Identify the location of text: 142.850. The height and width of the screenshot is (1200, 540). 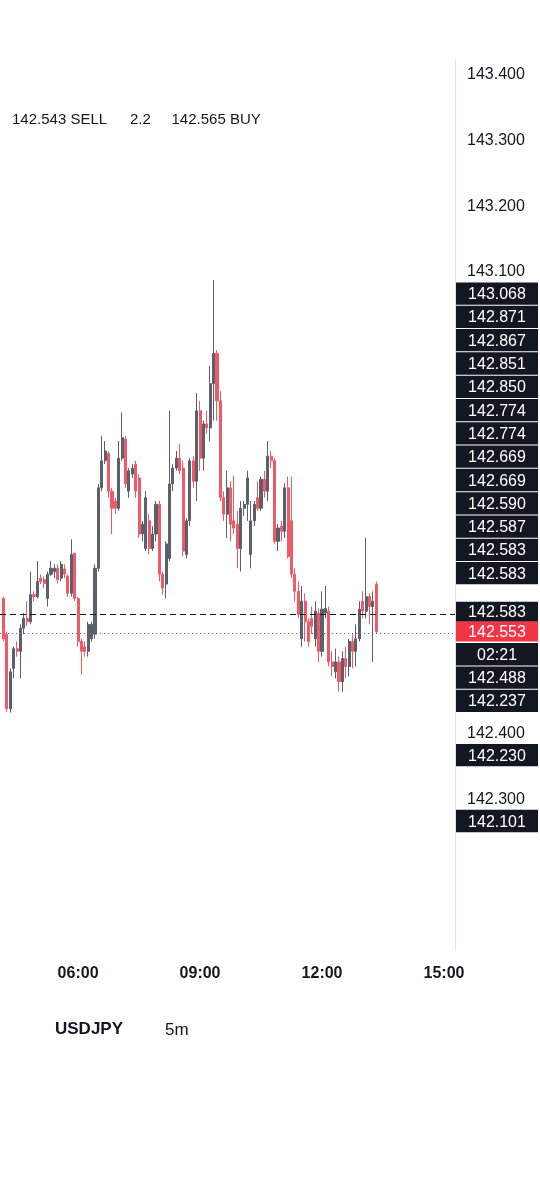
(497, 387).